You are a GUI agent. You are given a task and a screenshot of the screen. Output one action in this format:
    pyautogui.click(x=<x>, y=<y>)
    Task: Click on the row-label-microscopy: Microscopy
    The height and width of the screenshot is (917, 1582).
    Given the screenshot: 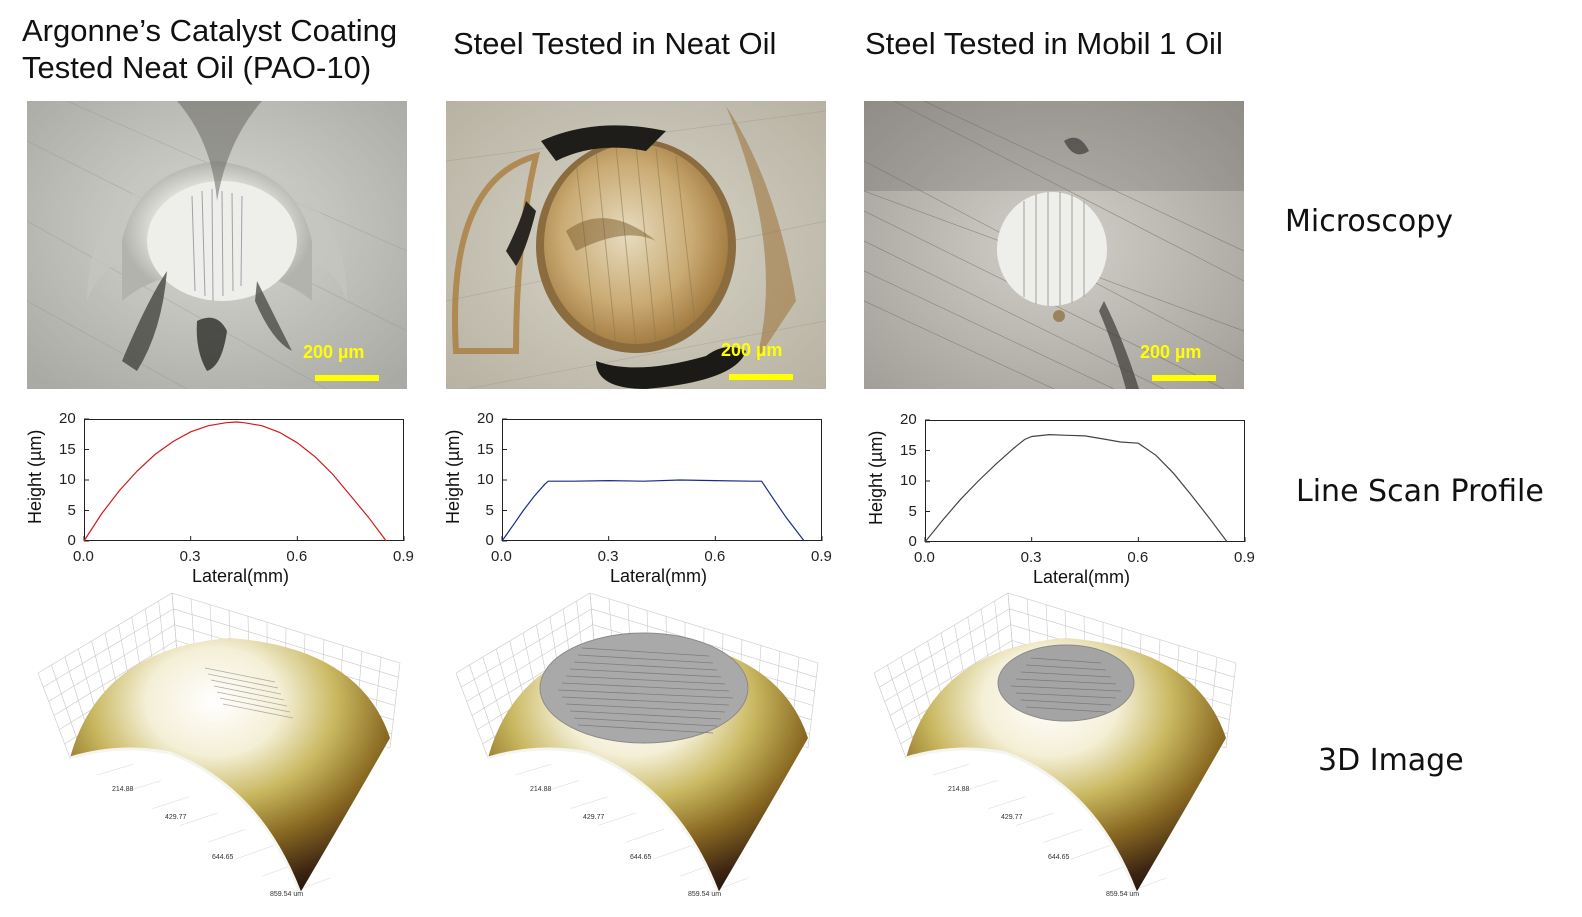 What is the action you would take?
    pyautogui.click(x=1369, y=221)
    